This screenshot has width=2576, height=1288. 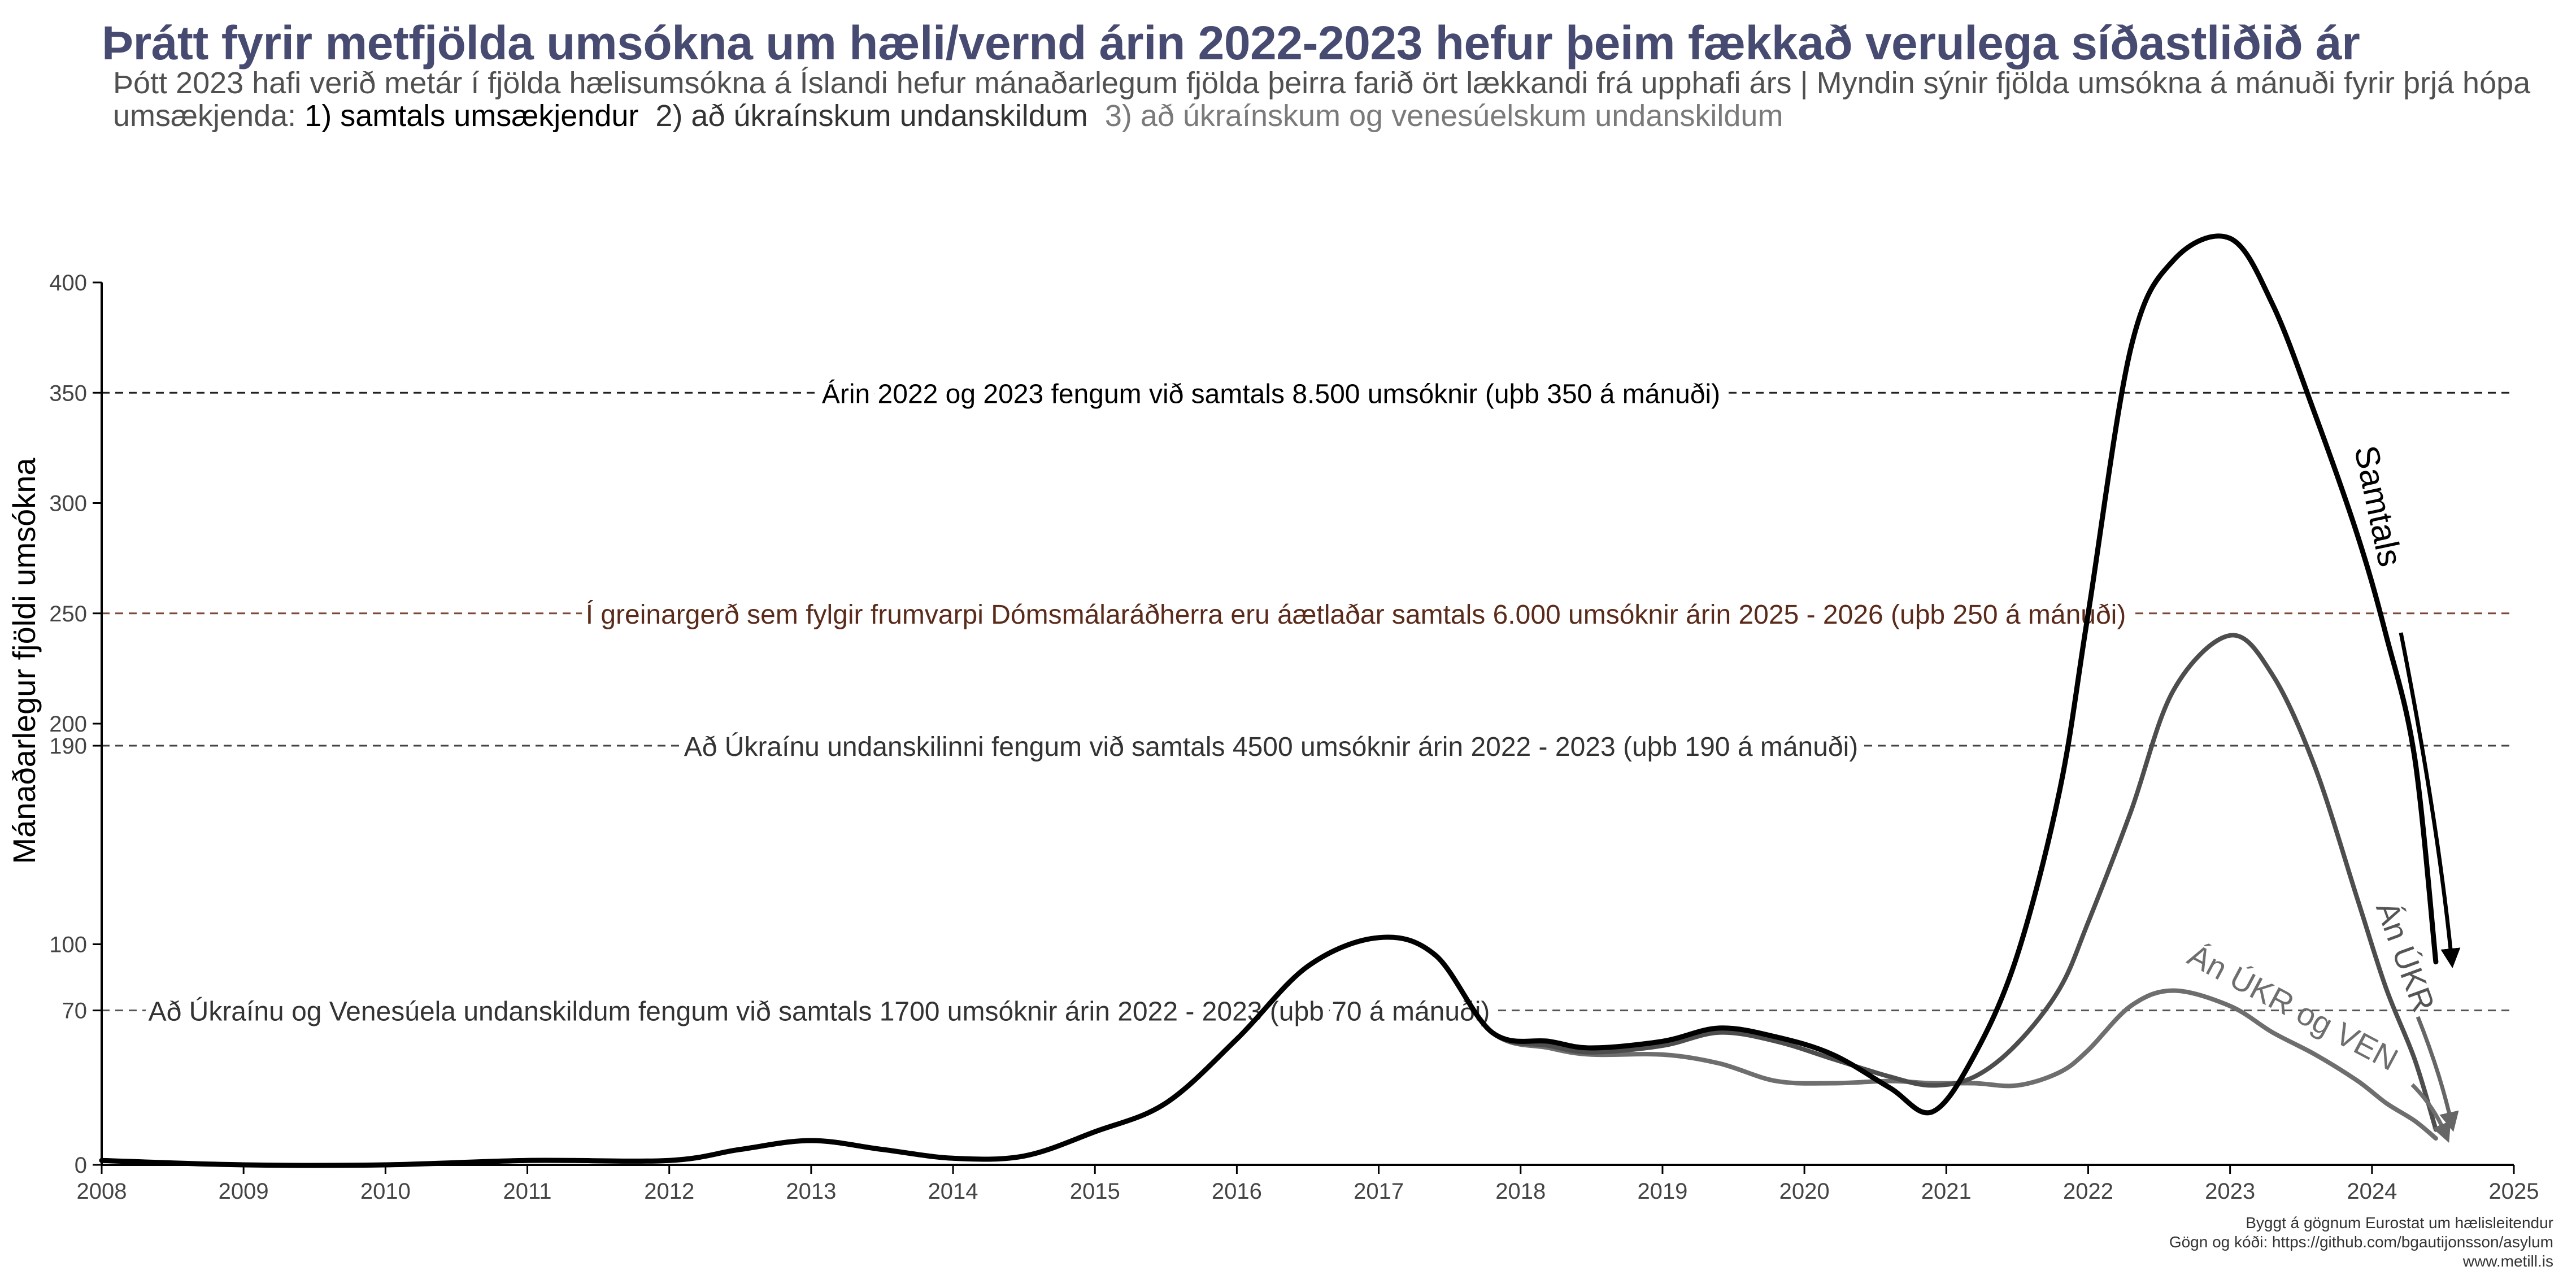 I want to click on series-label-no-ukr-ven: Án ÚKR og VEN, so click(x=2293, y=1007).